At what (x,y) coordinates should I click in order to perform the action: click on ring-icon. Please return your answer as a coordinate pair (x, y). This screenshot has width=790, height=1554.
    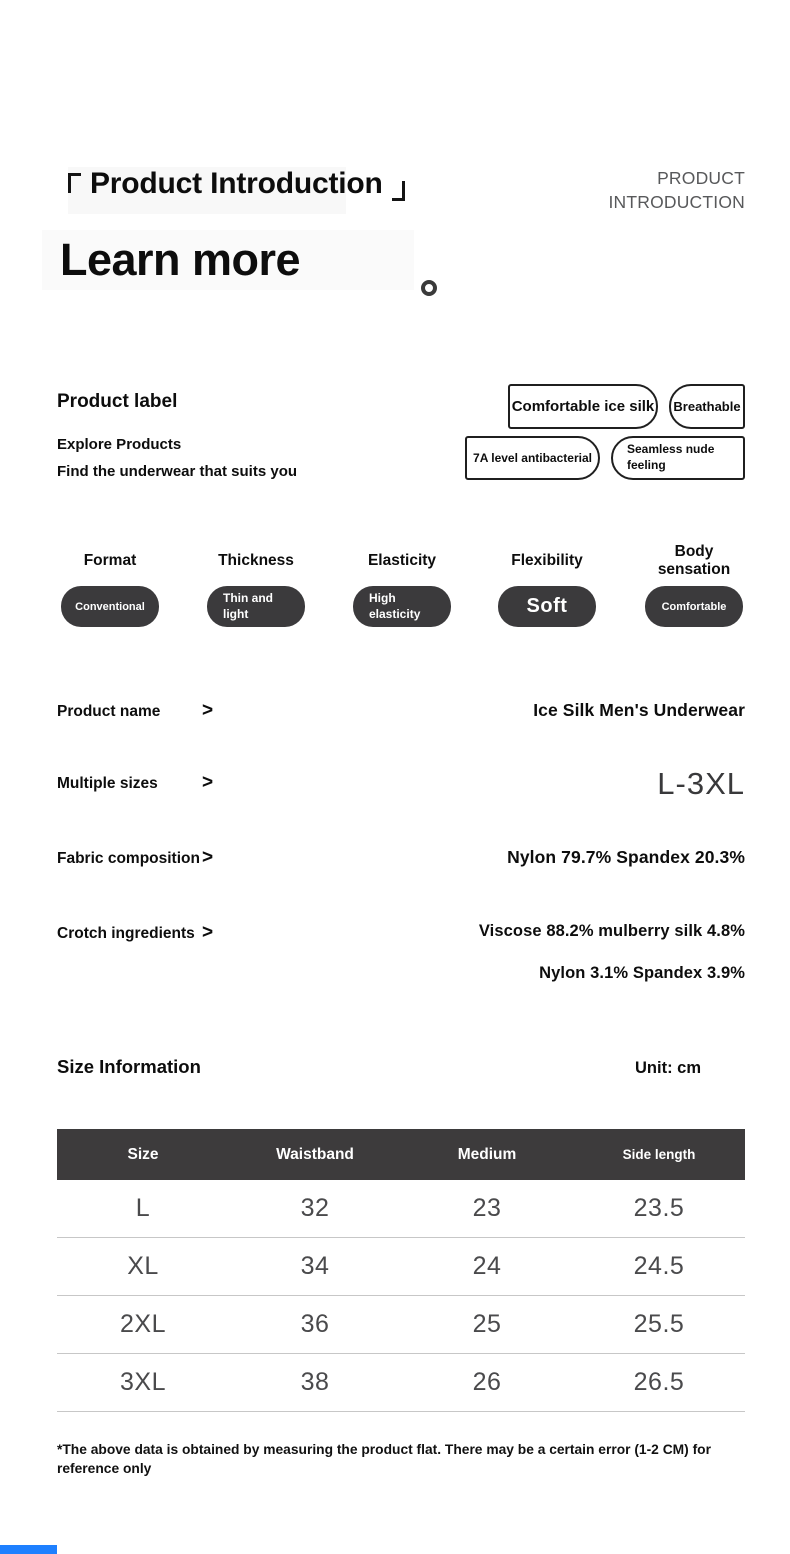
    Looking at the image, I should click on (429, 288).